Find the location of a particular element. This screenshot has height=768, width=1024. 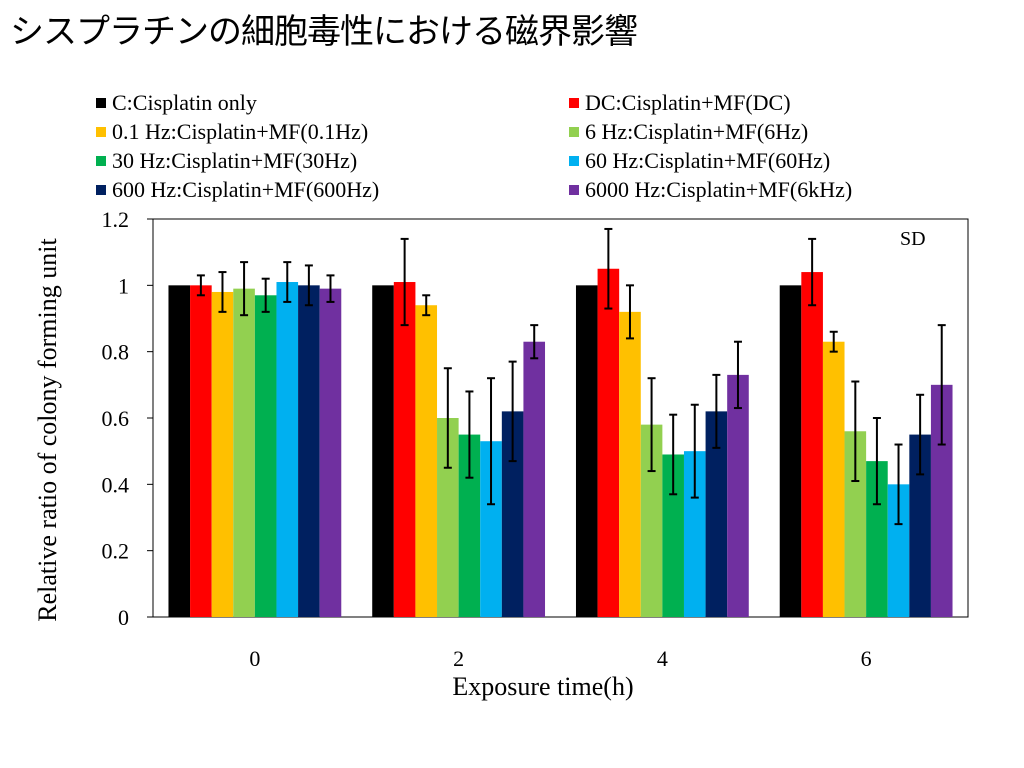

sd-annotation: SD is located at coordinates (913, 239).